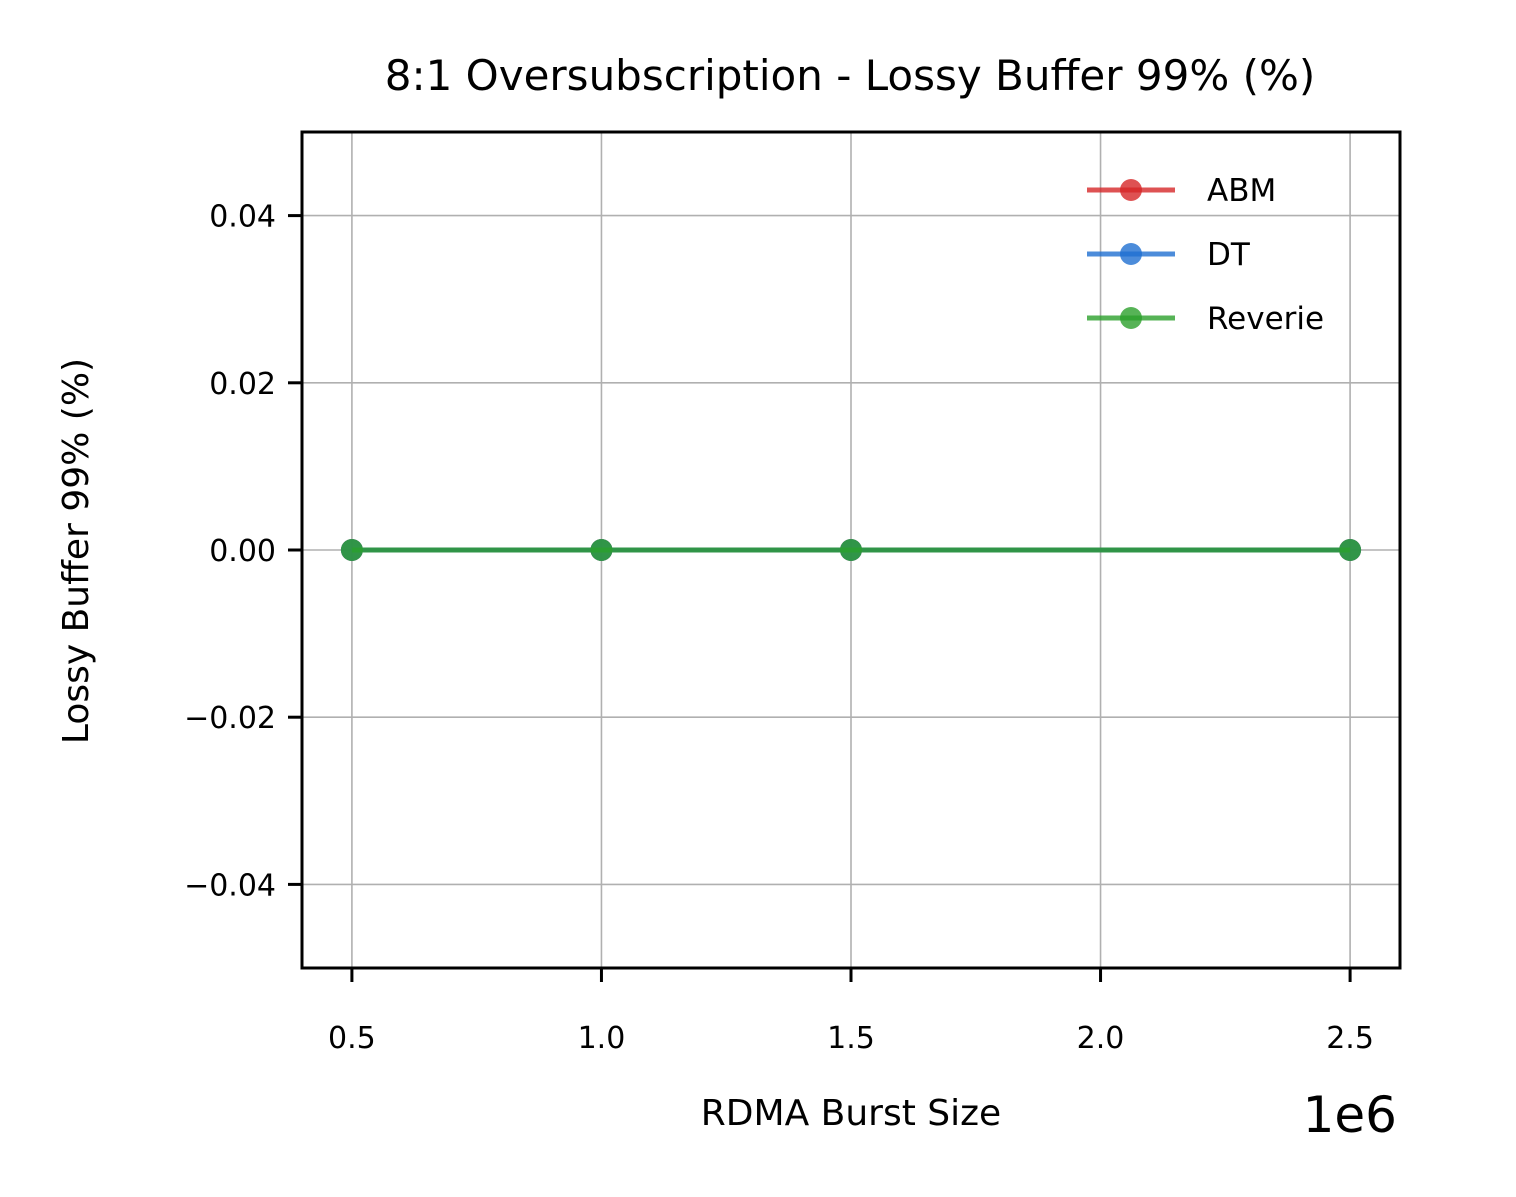 The image size is (1516, 1197). Describe the element at coordinates (602, 1038) in the screenshot. I see `x-tick-label: 1.0` at that location.